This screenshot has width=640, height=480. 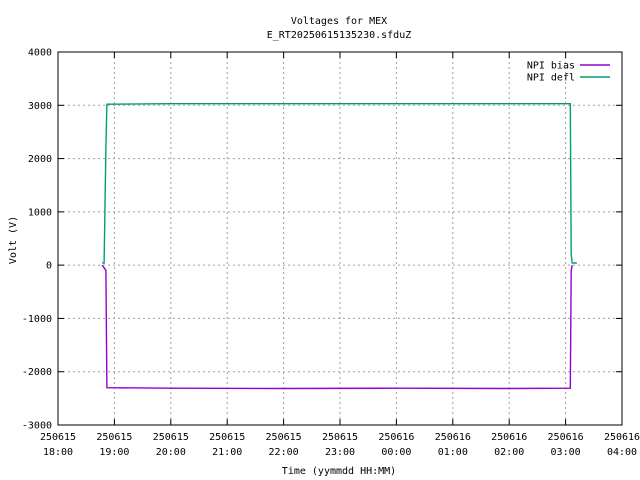 What do you see at coordinates (339, 35) in the screenshot?
I see `chart-subtitle: E_RT20250615135230.sfduZ` at bounding box center [339, 35].